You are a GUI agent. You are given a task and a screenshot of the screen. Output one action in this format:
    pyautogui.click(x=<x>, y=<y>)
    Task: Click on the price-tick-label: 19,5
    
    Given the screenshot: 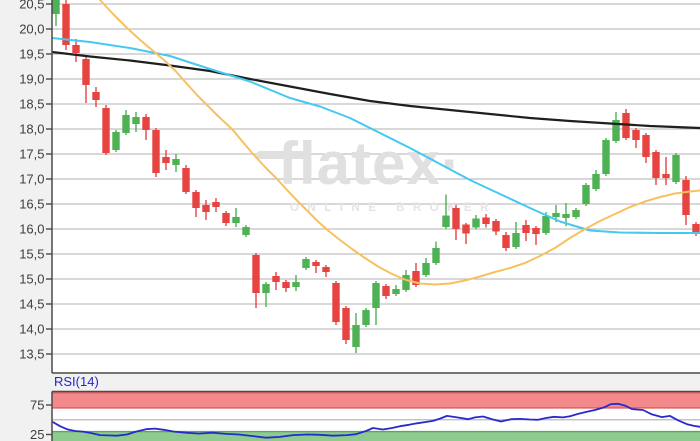 What is the action you would take?
    pyautogui.click(x=31, y=54)
    